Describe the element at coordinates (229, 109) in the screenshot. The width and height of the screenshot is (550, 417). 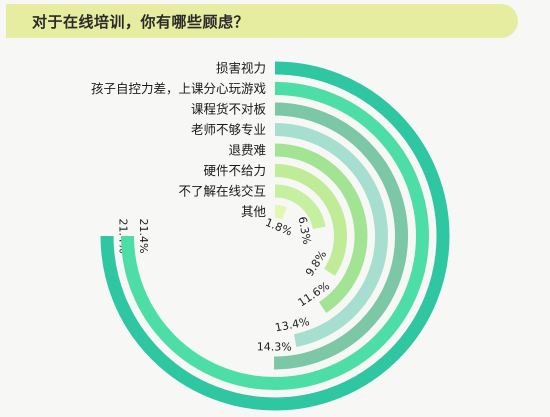
I see `category-label-3: 课程货不对板` at that location.